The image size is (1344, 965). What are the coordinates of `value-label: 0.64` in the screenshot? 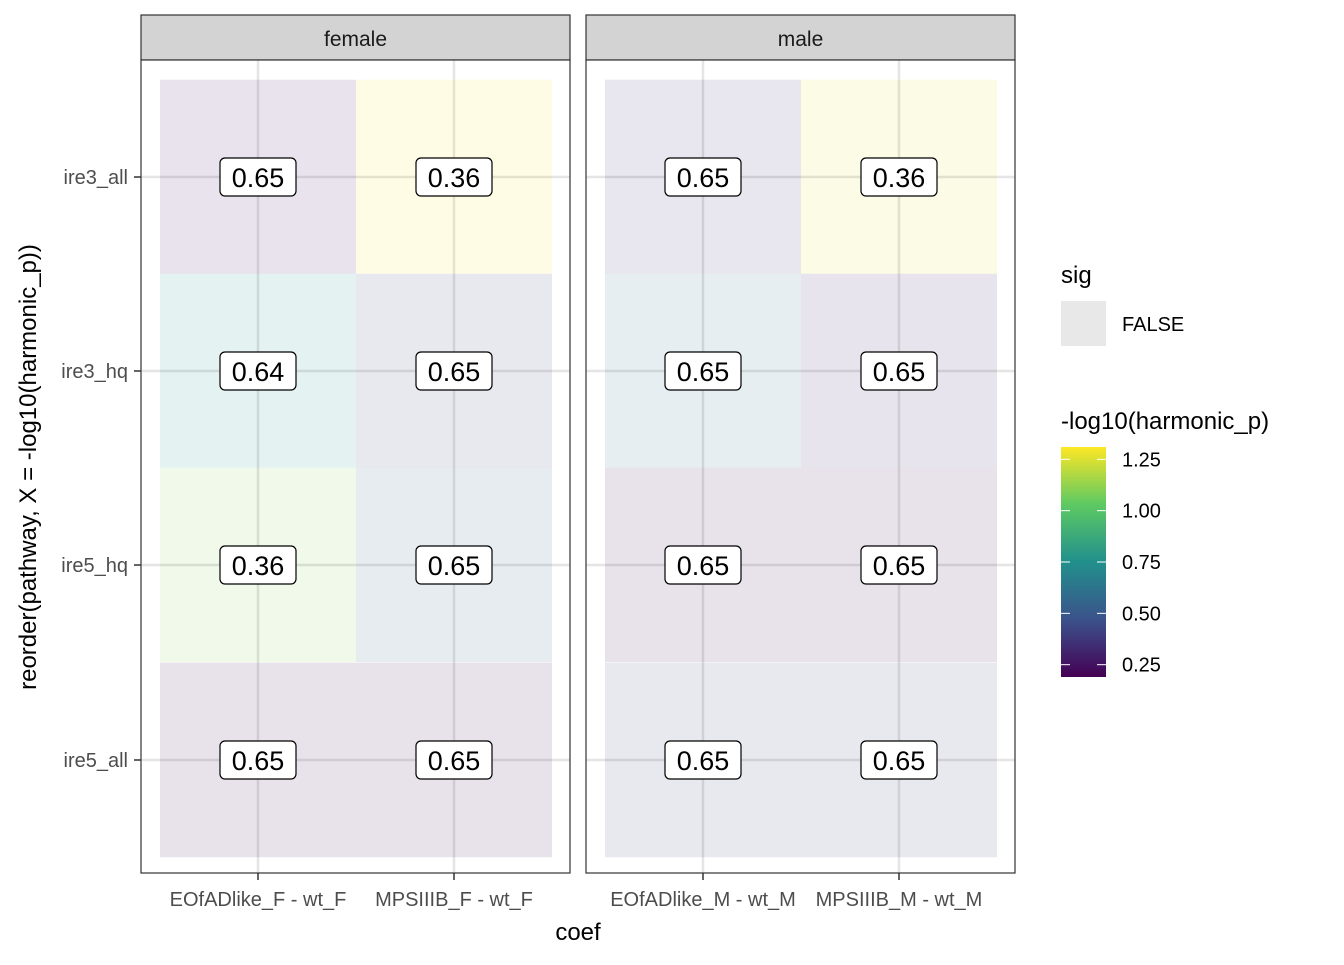 It's located at (258, 372).